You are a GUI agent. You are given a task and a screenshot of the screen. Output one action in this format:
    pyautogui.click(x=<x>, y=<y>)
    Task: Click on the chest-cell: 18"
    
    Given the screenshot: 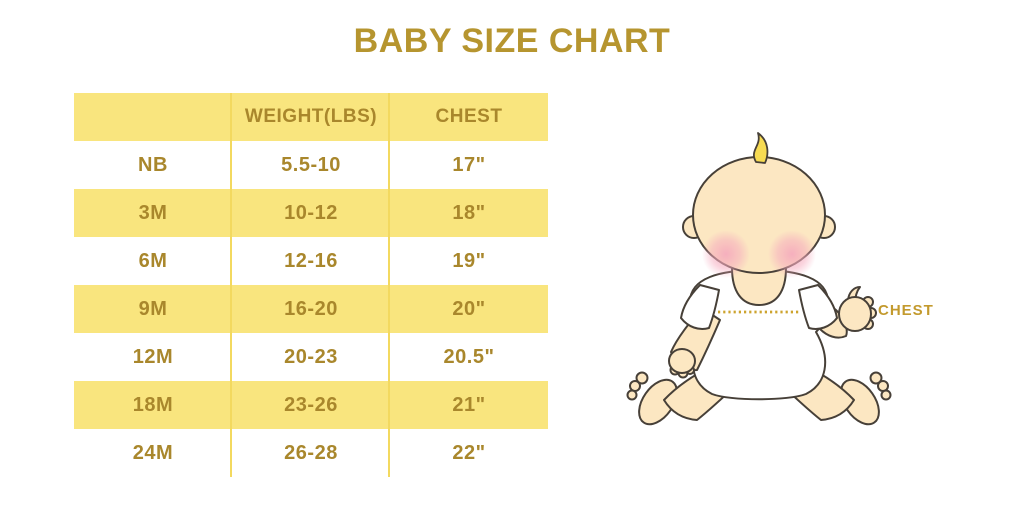 What is the action you would take?
    pyautogui.click(x=469, y=212)
    